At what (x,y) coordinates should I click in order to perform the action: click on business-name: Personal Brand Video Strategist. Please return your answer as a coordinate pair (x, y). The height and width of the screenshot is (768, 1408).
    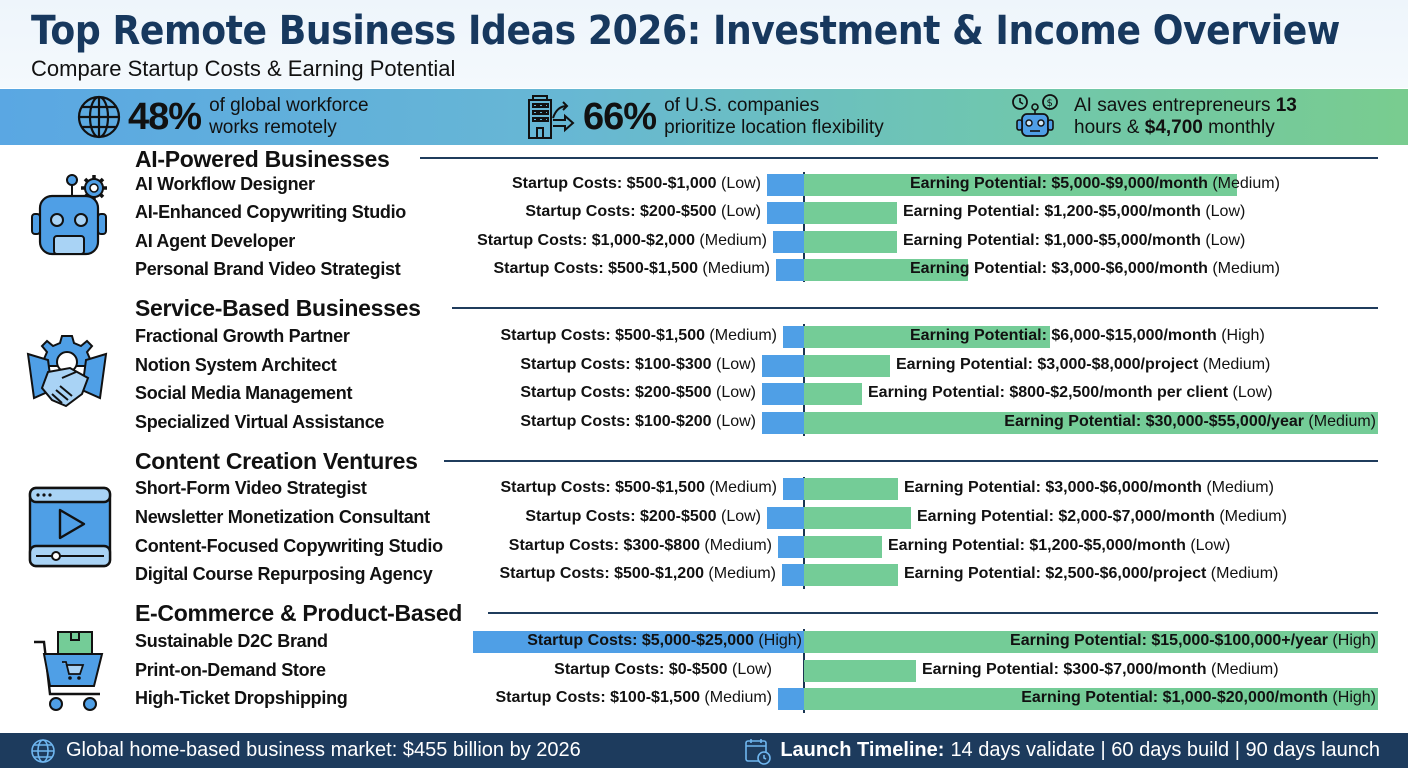
    Looking at the image, I should click on (268, 269).